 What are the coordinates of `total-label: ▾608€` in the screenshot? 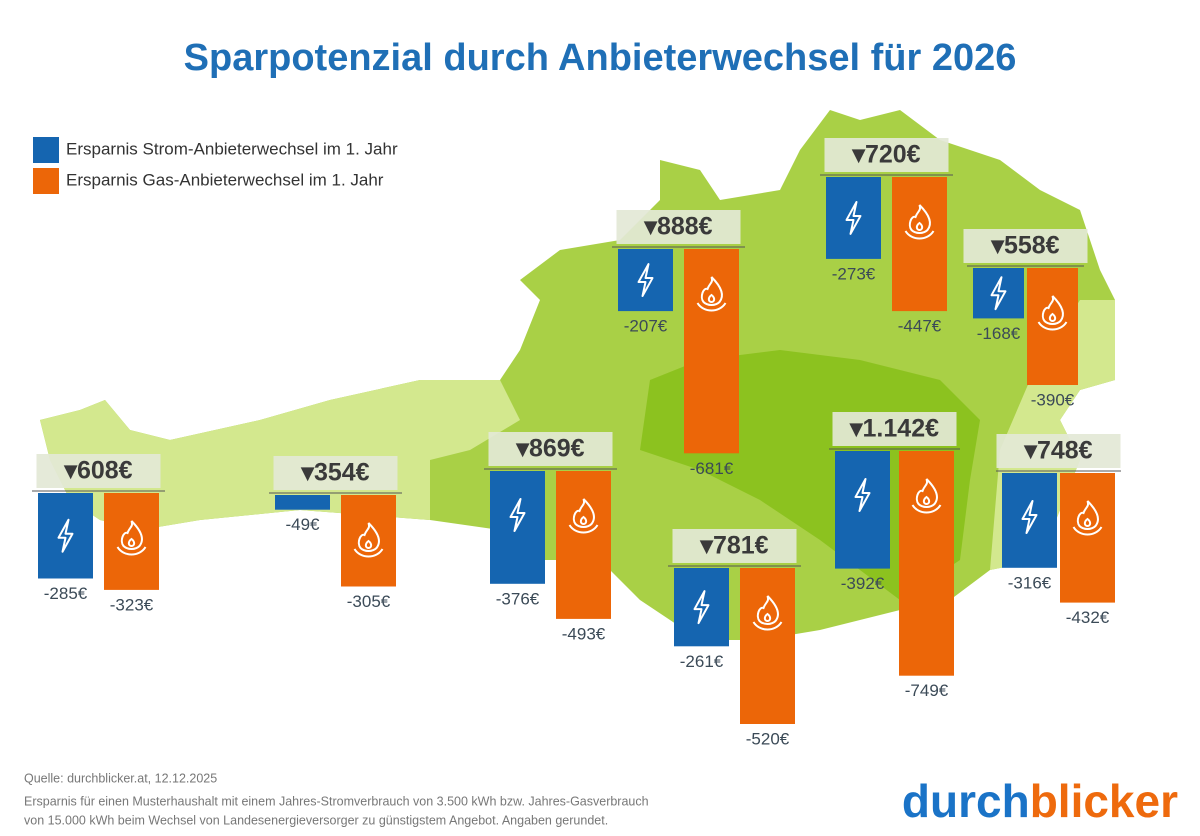 It's located at (97, 471).